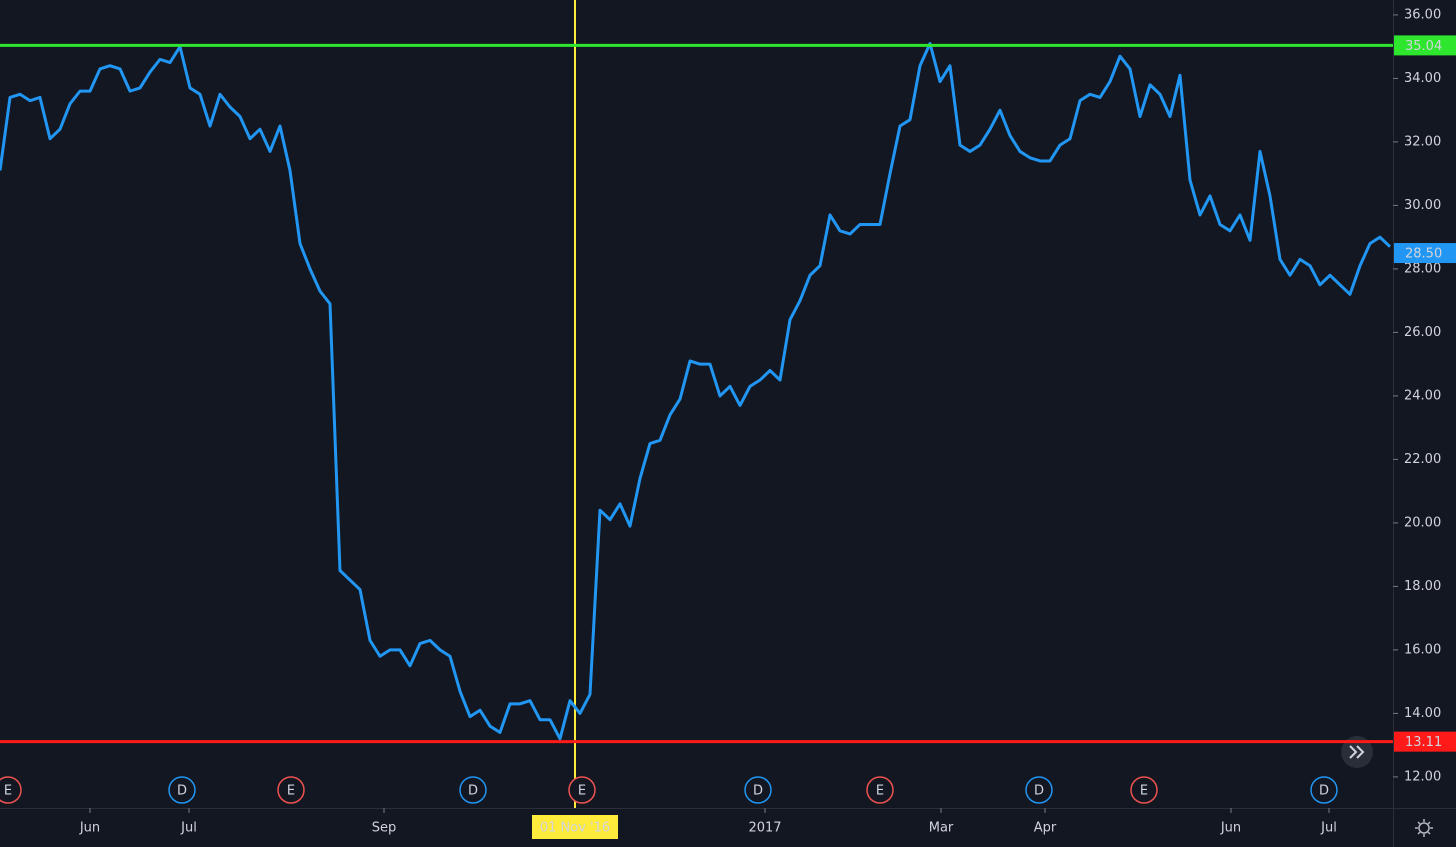 This screenshot has height=847, width=1456. I want to click on date-label-box, so click(575, 827).